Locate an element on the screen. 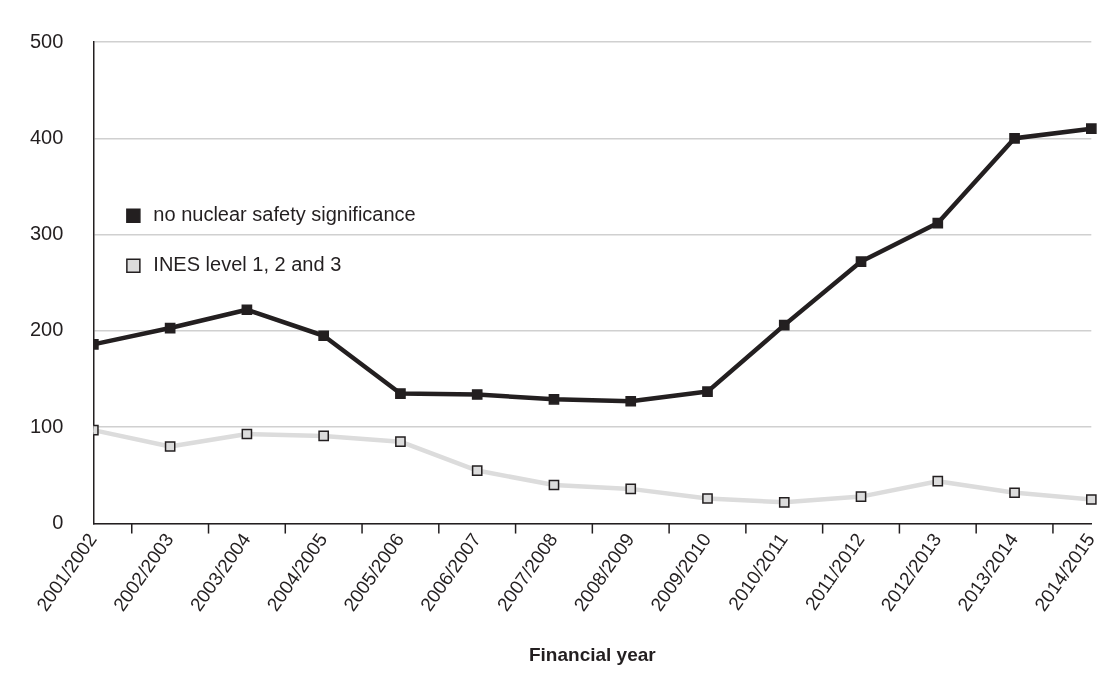 Image resolution: width=1116 pixels, height=675 pixels. y-tick-label: 400 is located at coordinates (46, 136).